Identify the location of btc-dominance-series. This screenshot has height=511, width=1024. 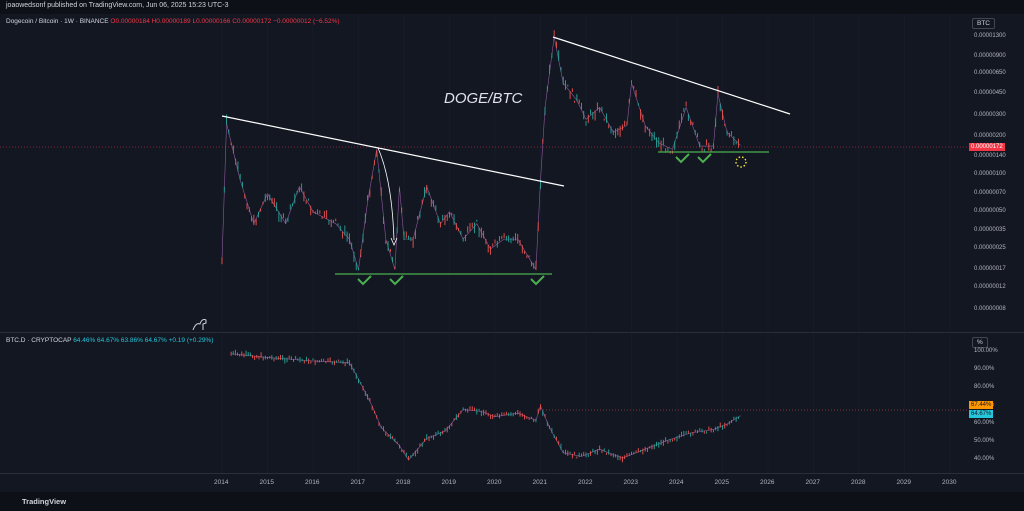
(485, 406).